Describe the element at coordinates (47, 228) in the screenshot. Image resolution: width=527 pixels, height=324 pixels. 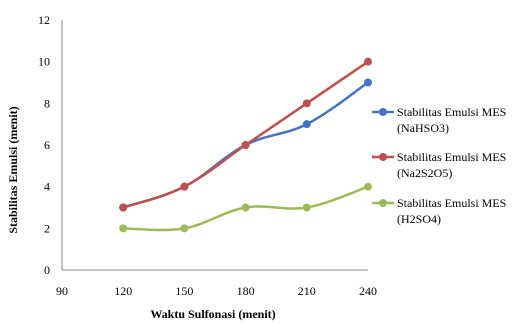
I see `y-tick-label: 2` at that location.